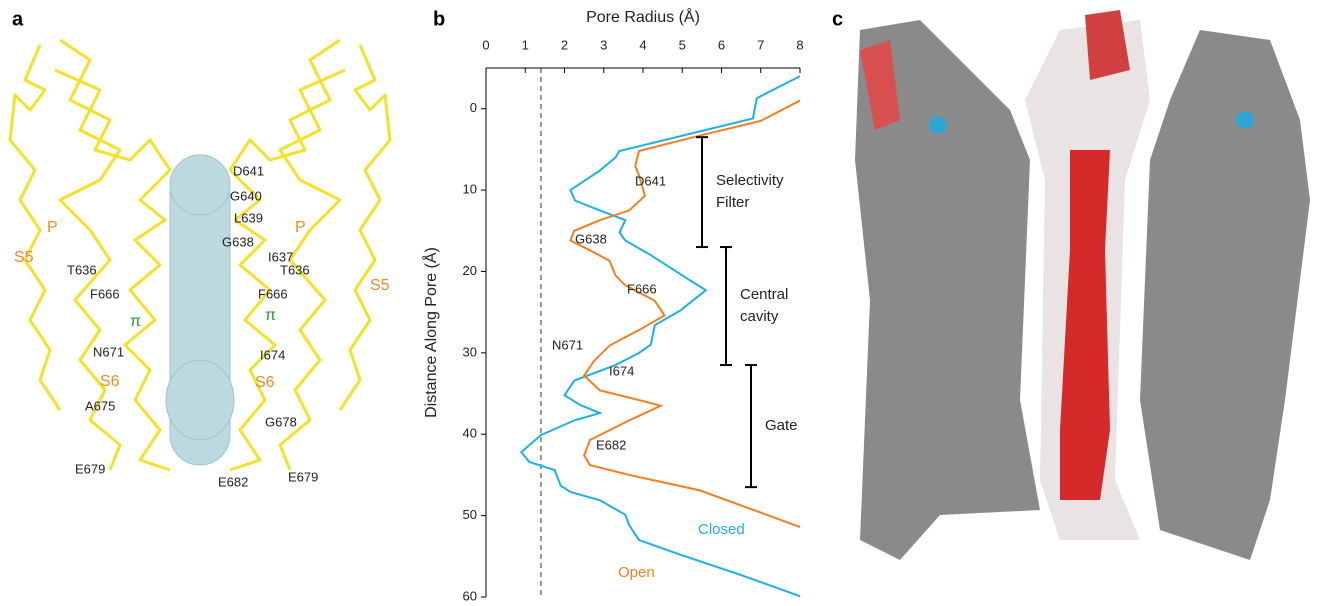 The image size is (1339, 606). What do you see at coordinates (248, 217) in the screenshot?
I see `residue-label: L639` at bounding box center [248, 217].